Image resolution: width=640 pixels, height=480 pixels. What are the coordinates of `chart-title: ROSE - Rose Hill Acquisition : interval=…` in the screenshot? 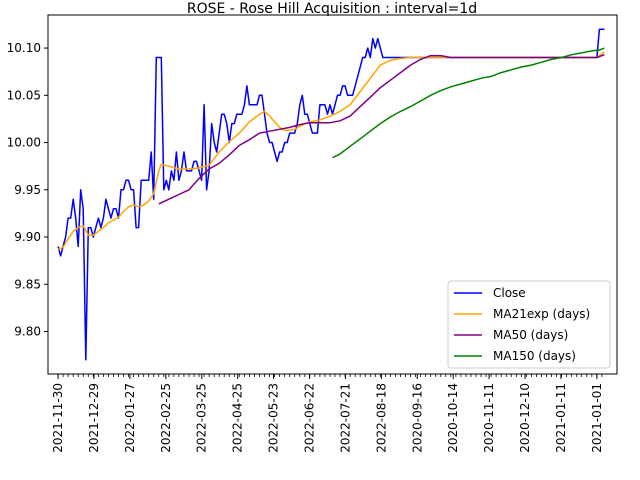 It's located at (332, 9).